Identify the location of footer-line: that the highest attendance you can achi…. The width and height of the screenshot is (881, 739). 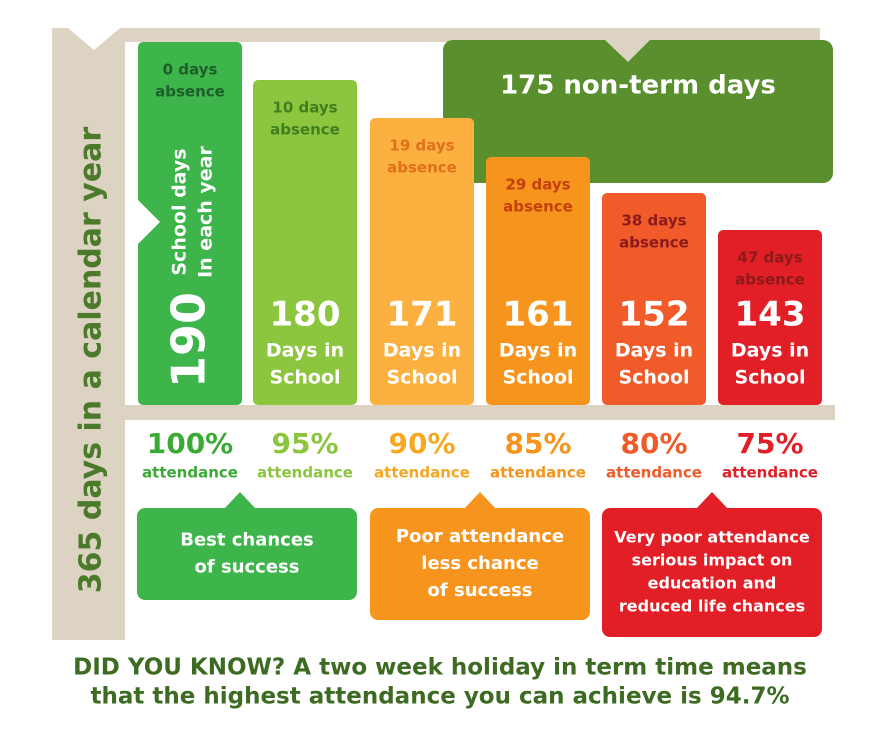
(439, 697).